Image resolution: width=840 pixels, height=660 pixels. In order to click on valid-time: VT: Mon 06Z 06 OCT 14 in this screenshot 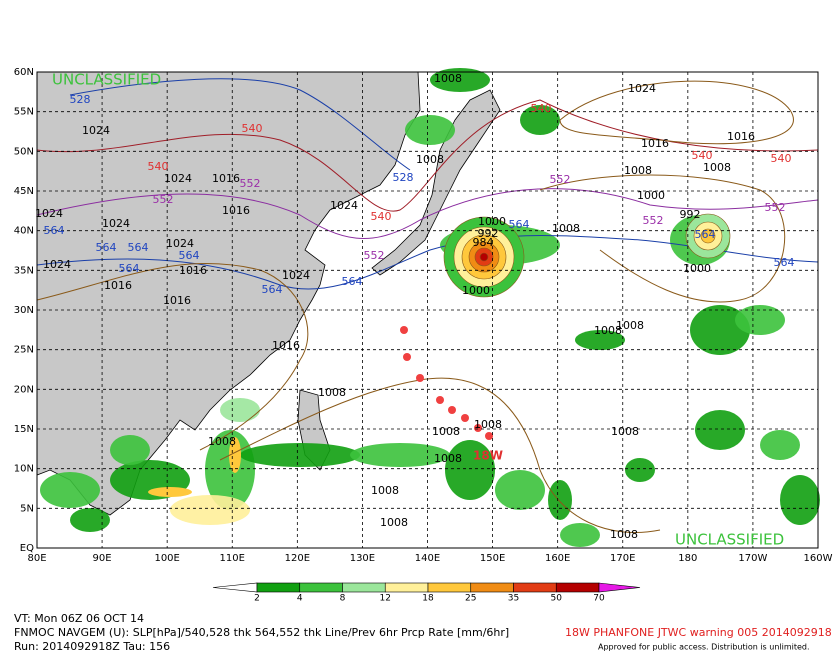, I will do `click(79, 618)`.